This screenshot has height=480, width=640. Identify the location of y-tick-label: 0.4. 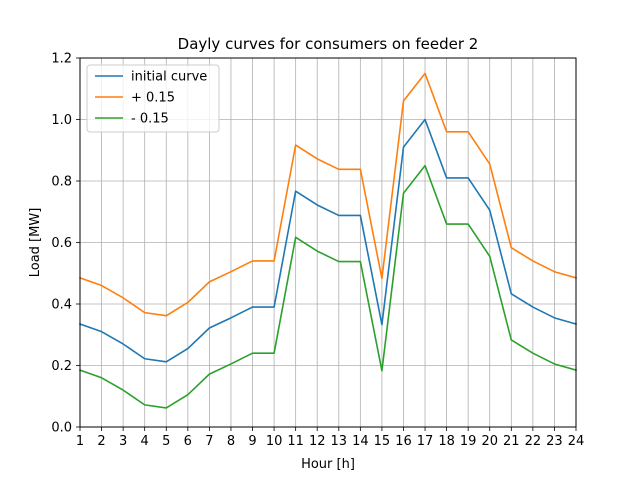
(61, 305).